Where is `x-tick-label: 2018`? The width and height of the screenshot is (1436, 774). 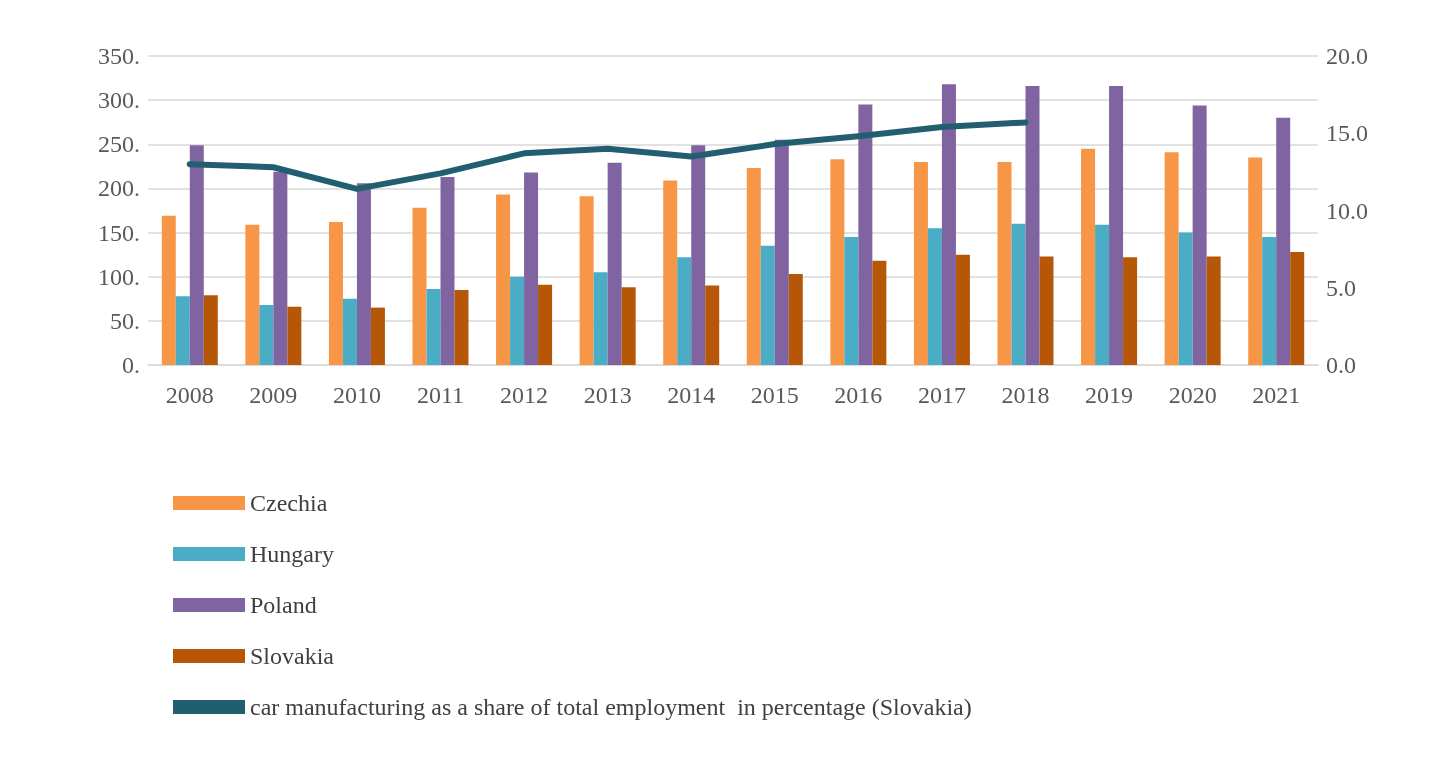
x-tick-label: 2018 is located at coordinates (1025, 395).